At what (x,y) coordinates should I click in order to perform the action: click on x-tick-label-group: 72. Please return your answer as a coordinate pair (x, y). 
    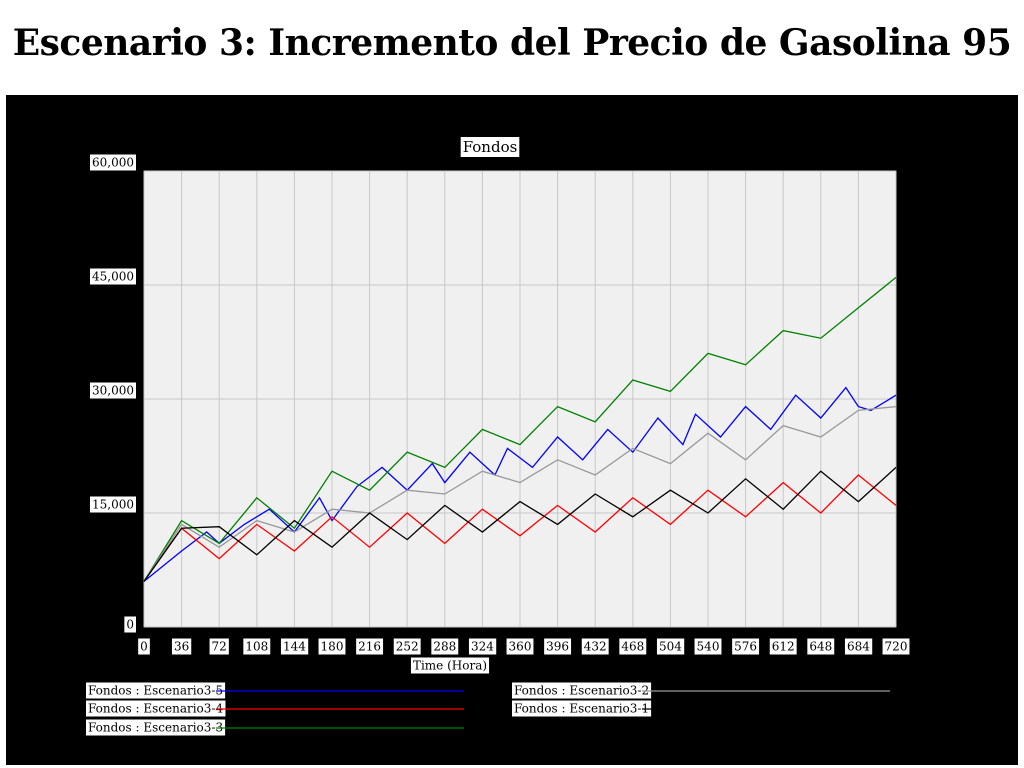
    Looking at the image, I should click on (219, 646).